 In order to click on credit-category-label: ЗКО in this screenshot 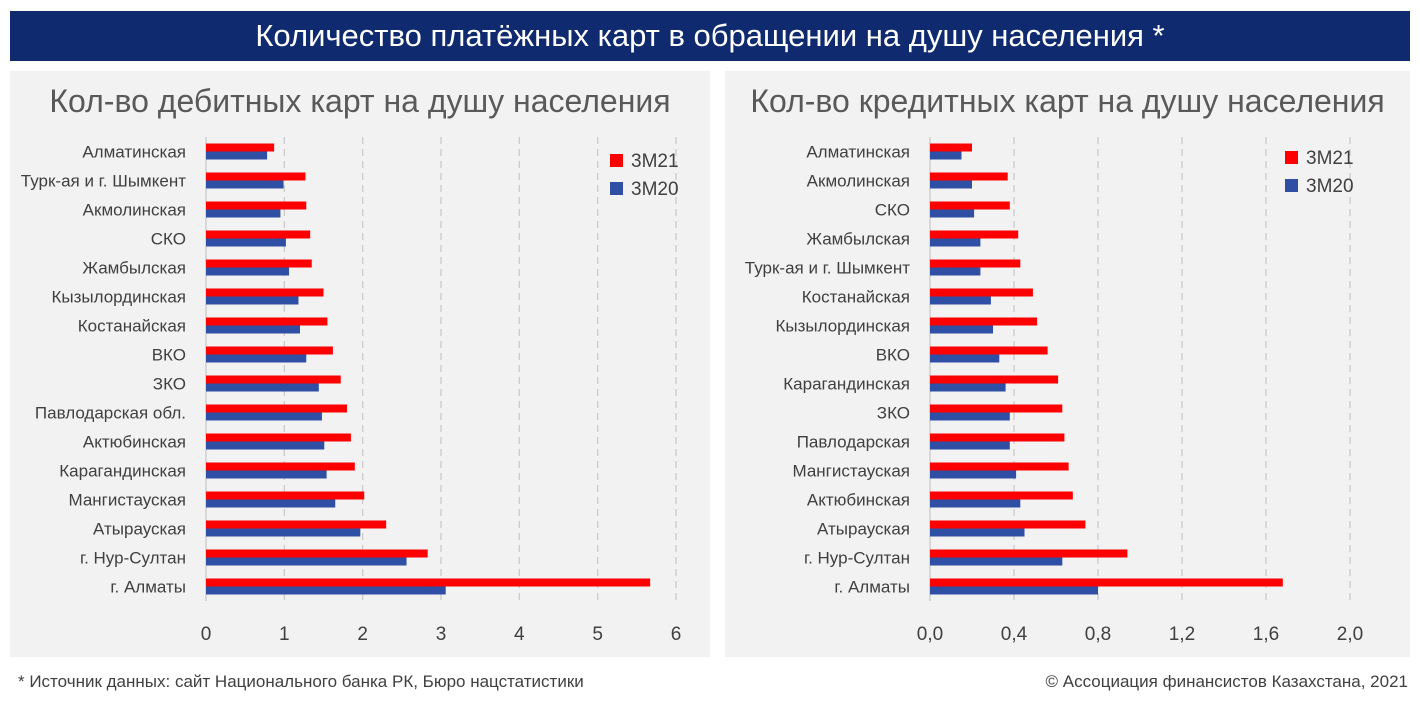, I will do `click(893, 413)`.